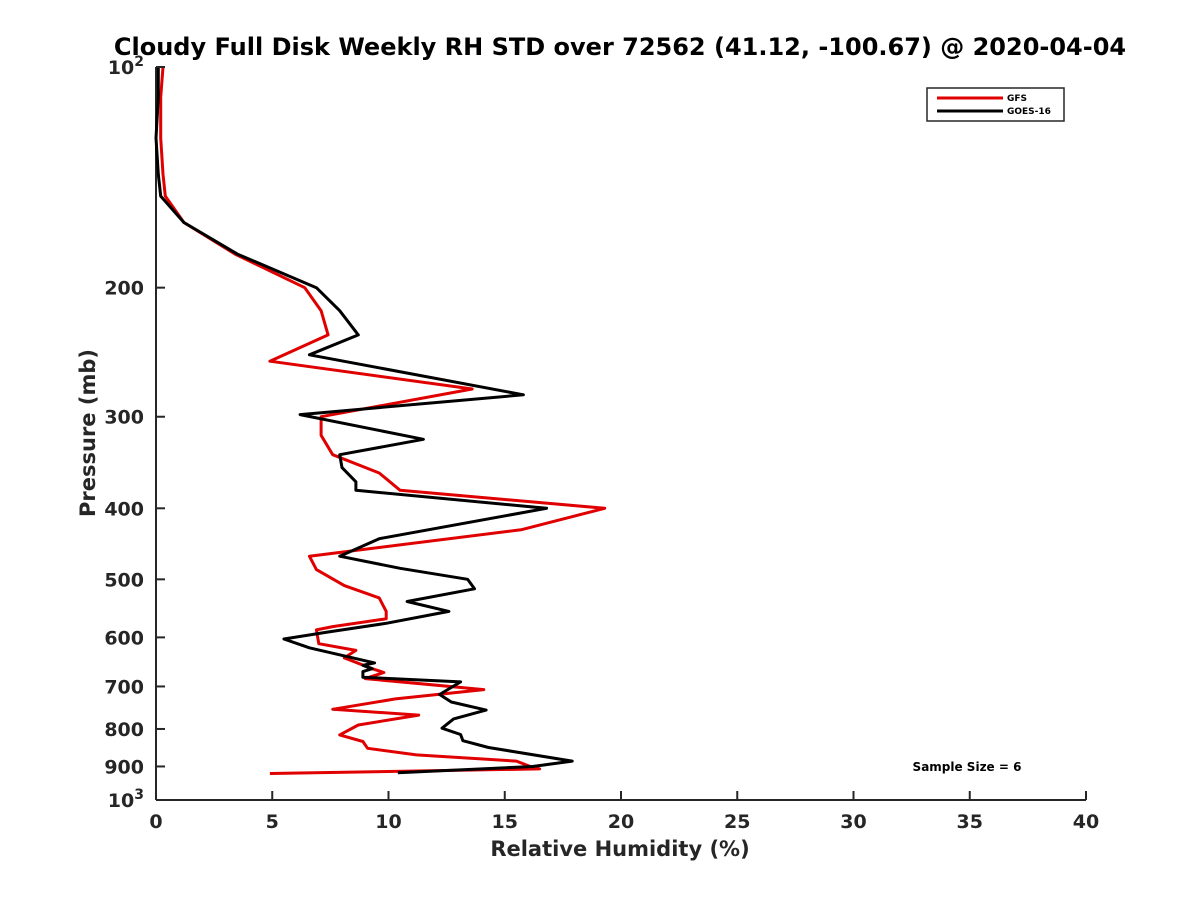  I want to click on y-tick-label: 800, so click(124, 730).